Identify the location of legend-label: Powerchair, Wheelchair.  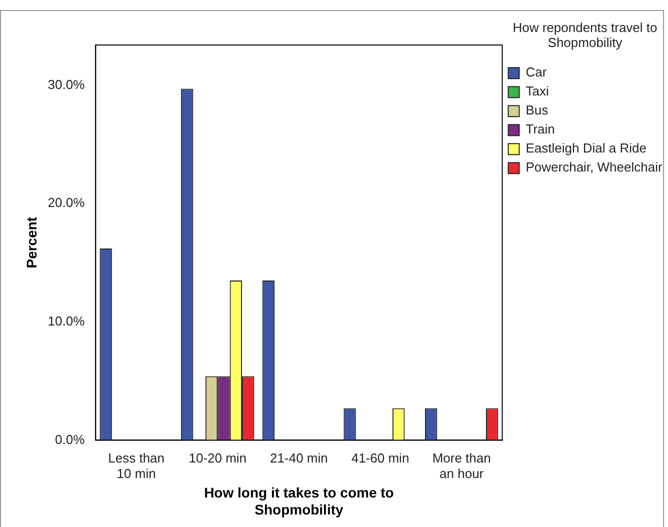
(594, 167).